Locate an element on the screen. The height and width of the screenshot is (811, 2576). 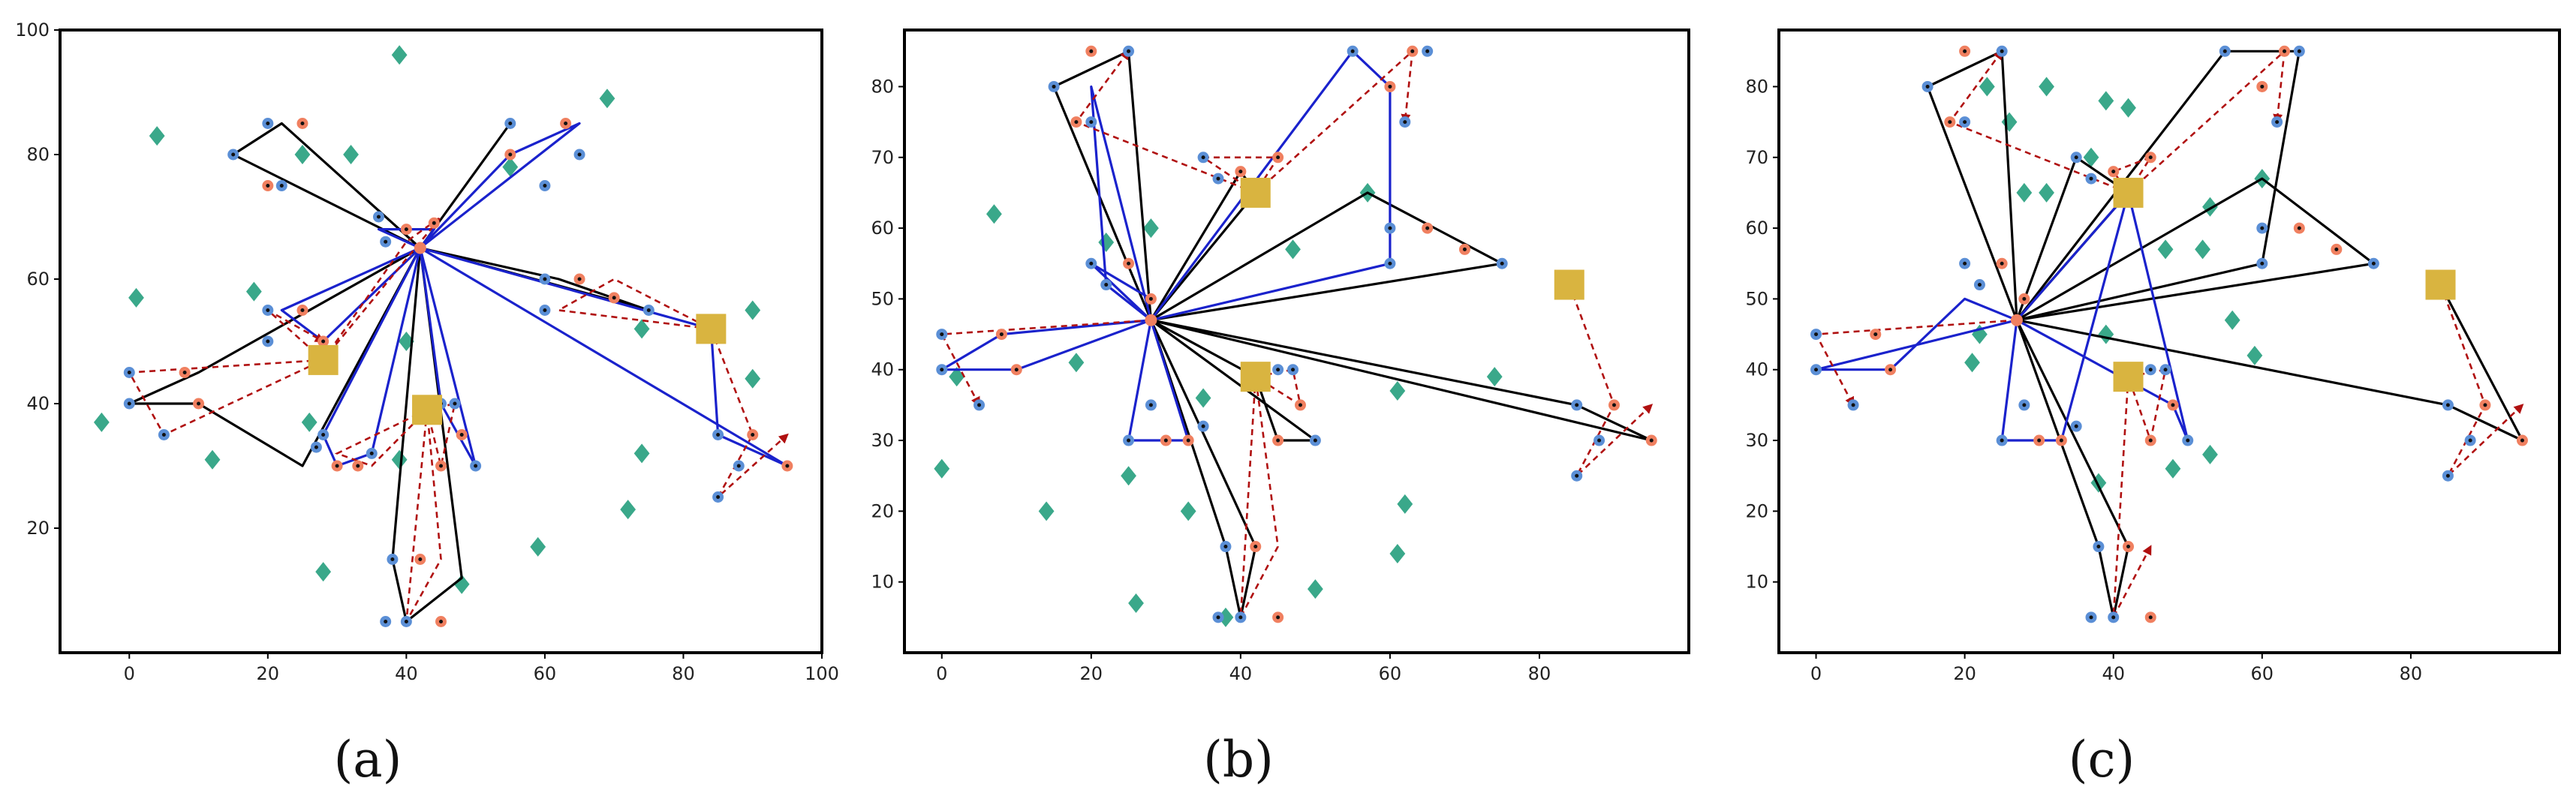
y-tick-label: 30 is located at coordinates (1757, 440).